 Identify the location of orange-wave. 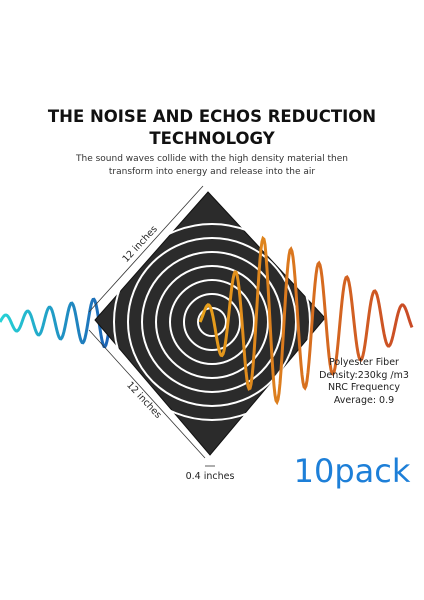
(306, 320).